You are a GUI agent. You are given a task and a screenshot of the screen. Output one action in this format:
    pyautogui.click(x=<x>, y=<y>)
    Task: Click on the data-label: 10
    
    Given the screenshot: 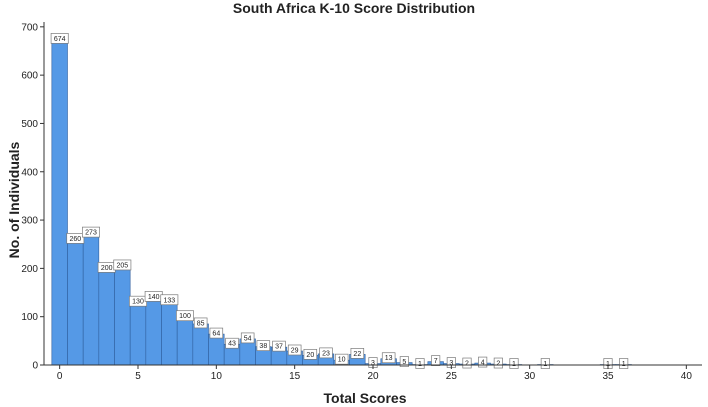 What is the action you would take?
    pyautogui.click(x=342, y=360)
    